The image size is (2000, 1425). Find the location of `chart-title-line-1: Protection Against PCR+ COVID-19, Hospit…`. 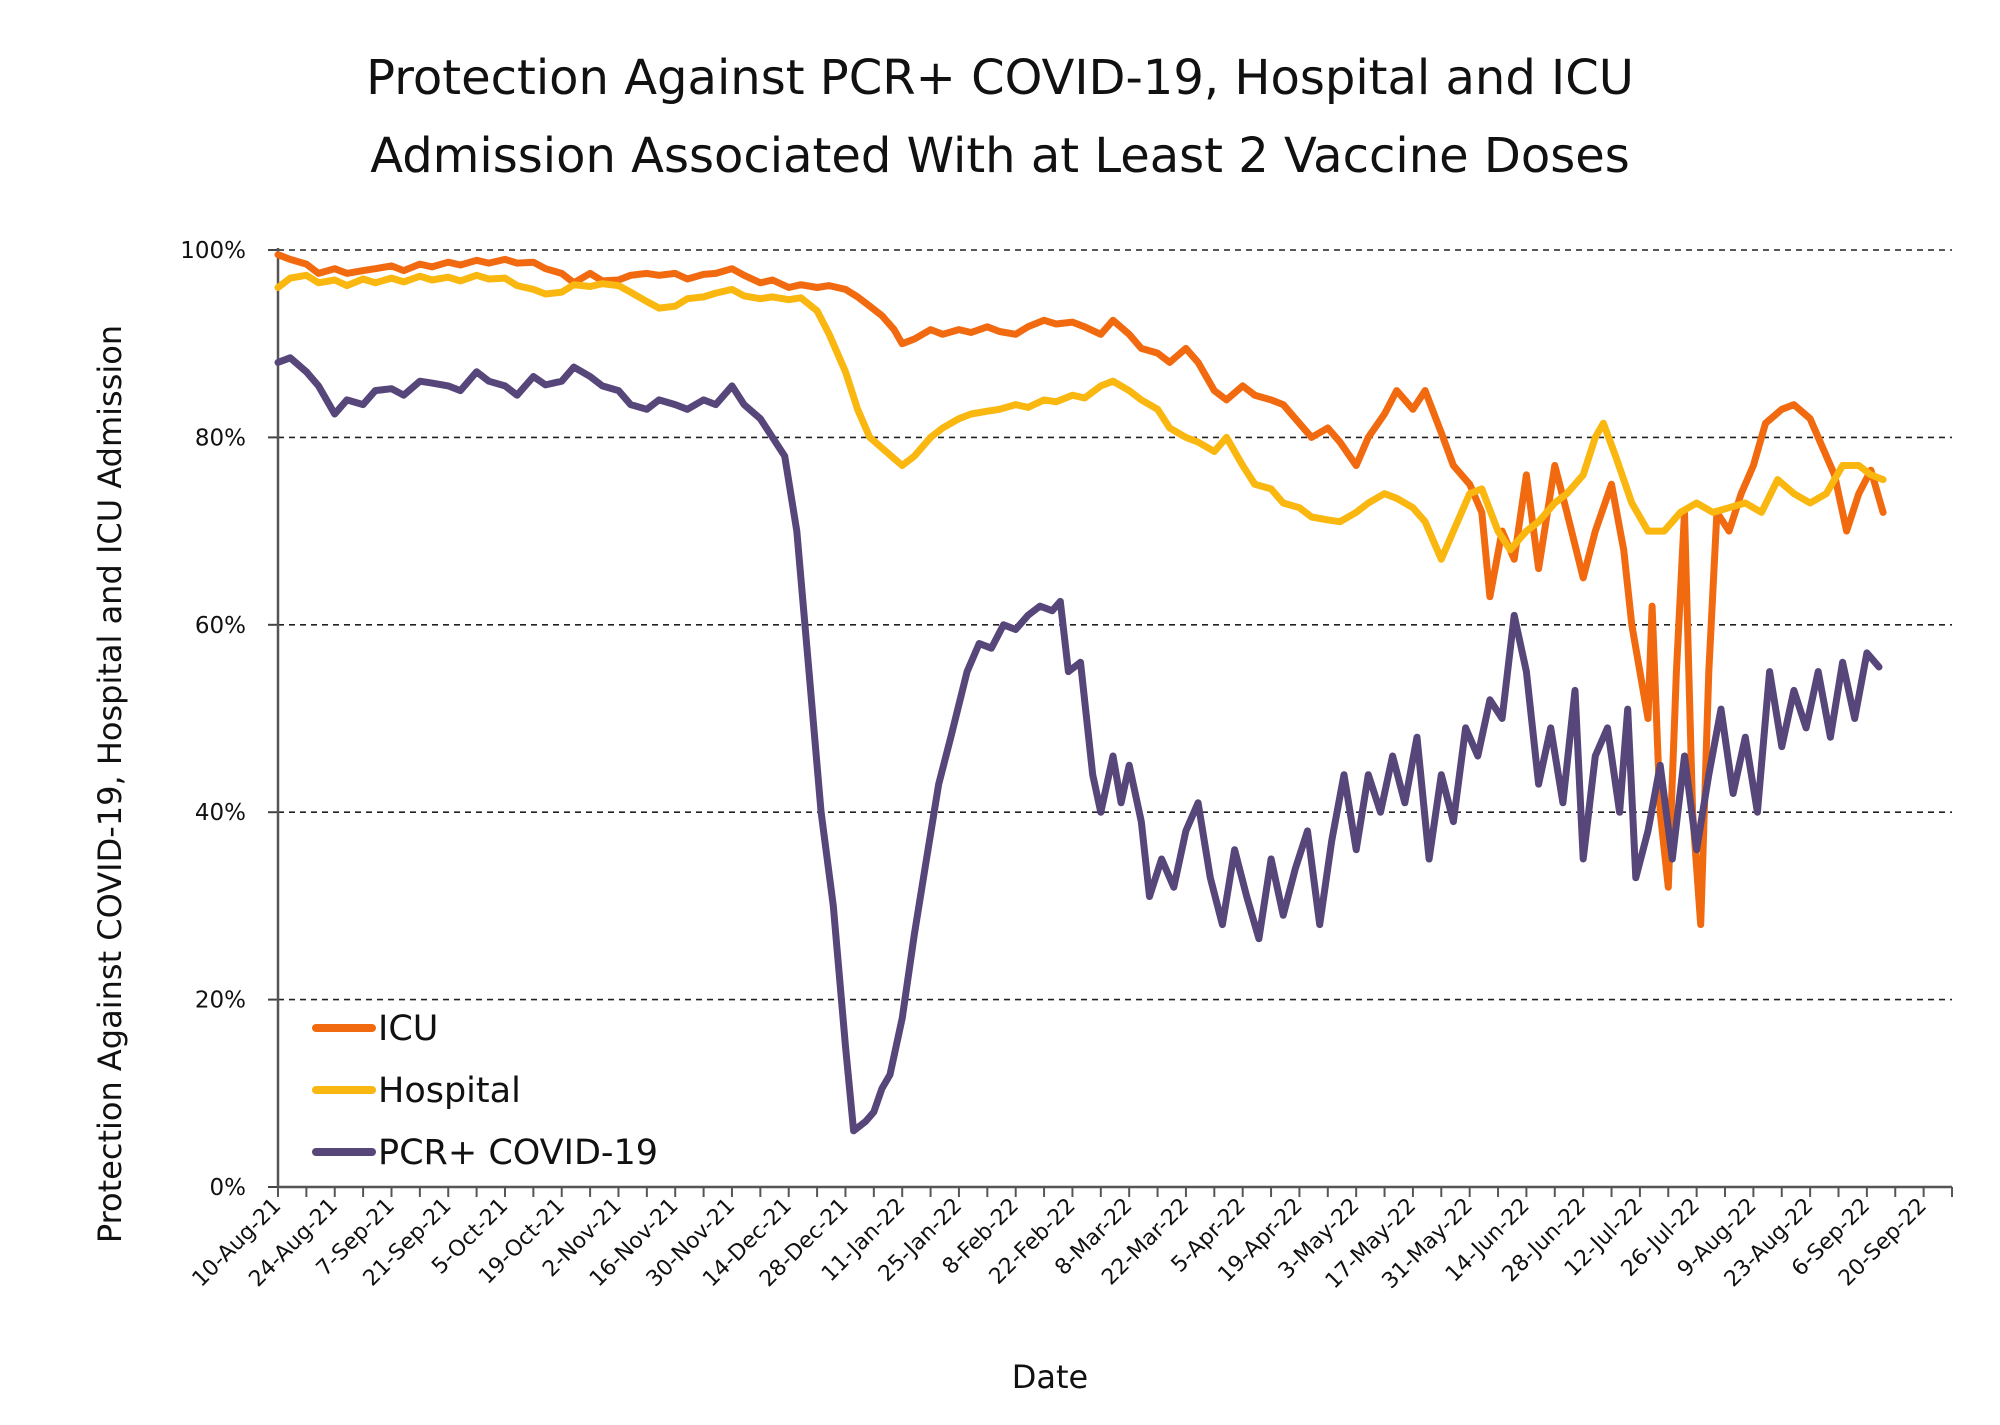

chart-title-line-1: Protection Against PCR+ COVID-19, Hospit… is located at coordinates (1000, 78).